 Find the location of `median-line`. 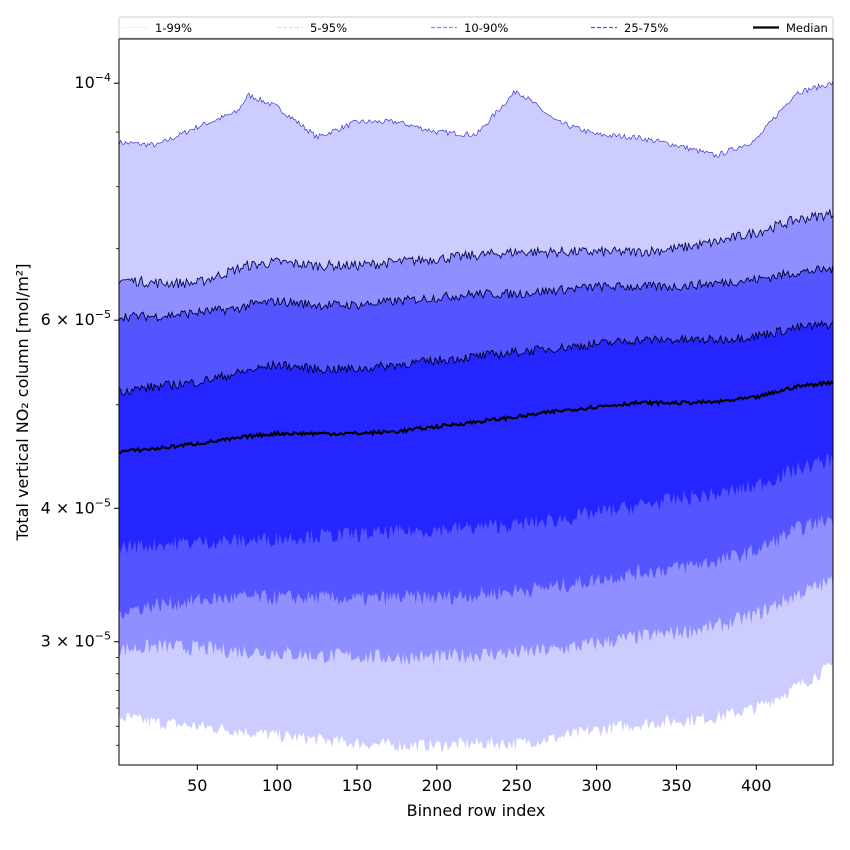

median-line is located at coordinates (476, 417).